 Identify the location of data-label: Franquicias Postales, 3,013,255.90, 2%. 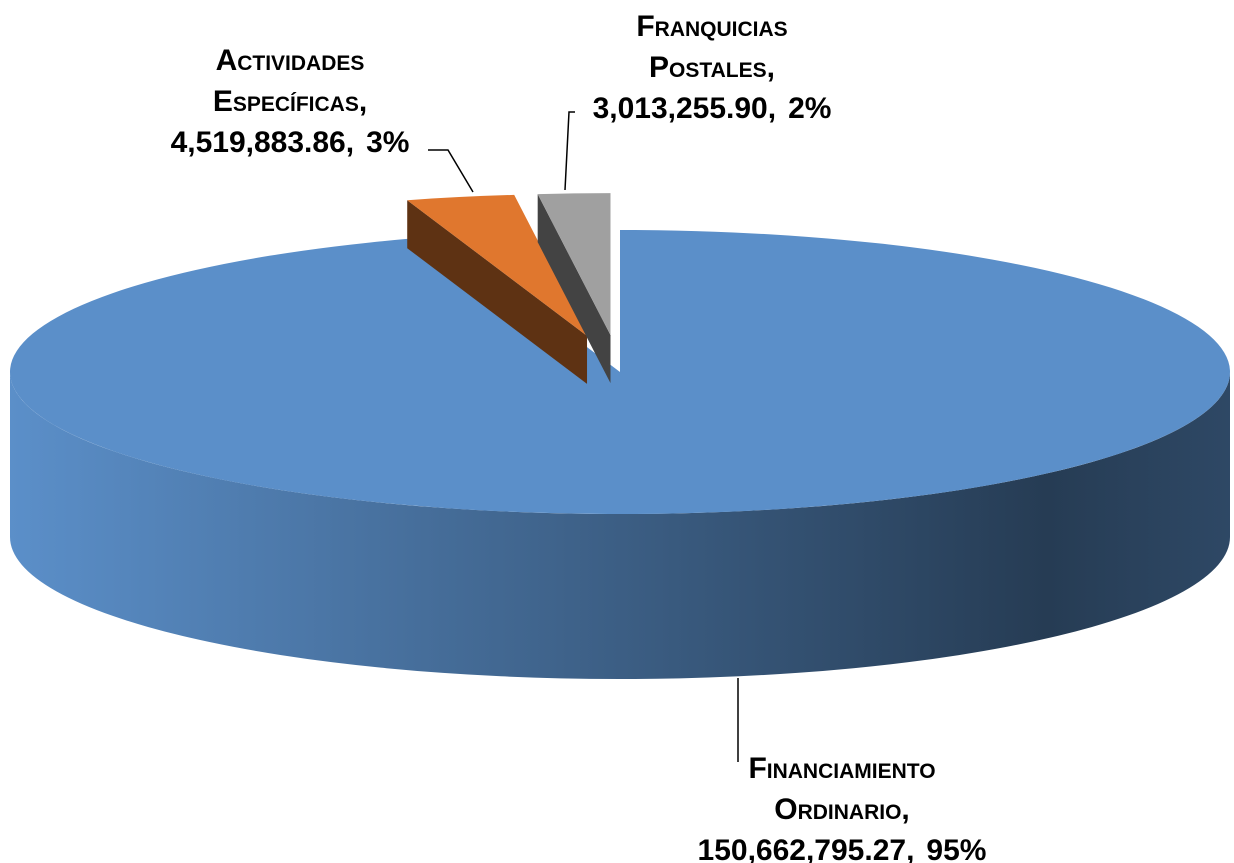
(712, 67).